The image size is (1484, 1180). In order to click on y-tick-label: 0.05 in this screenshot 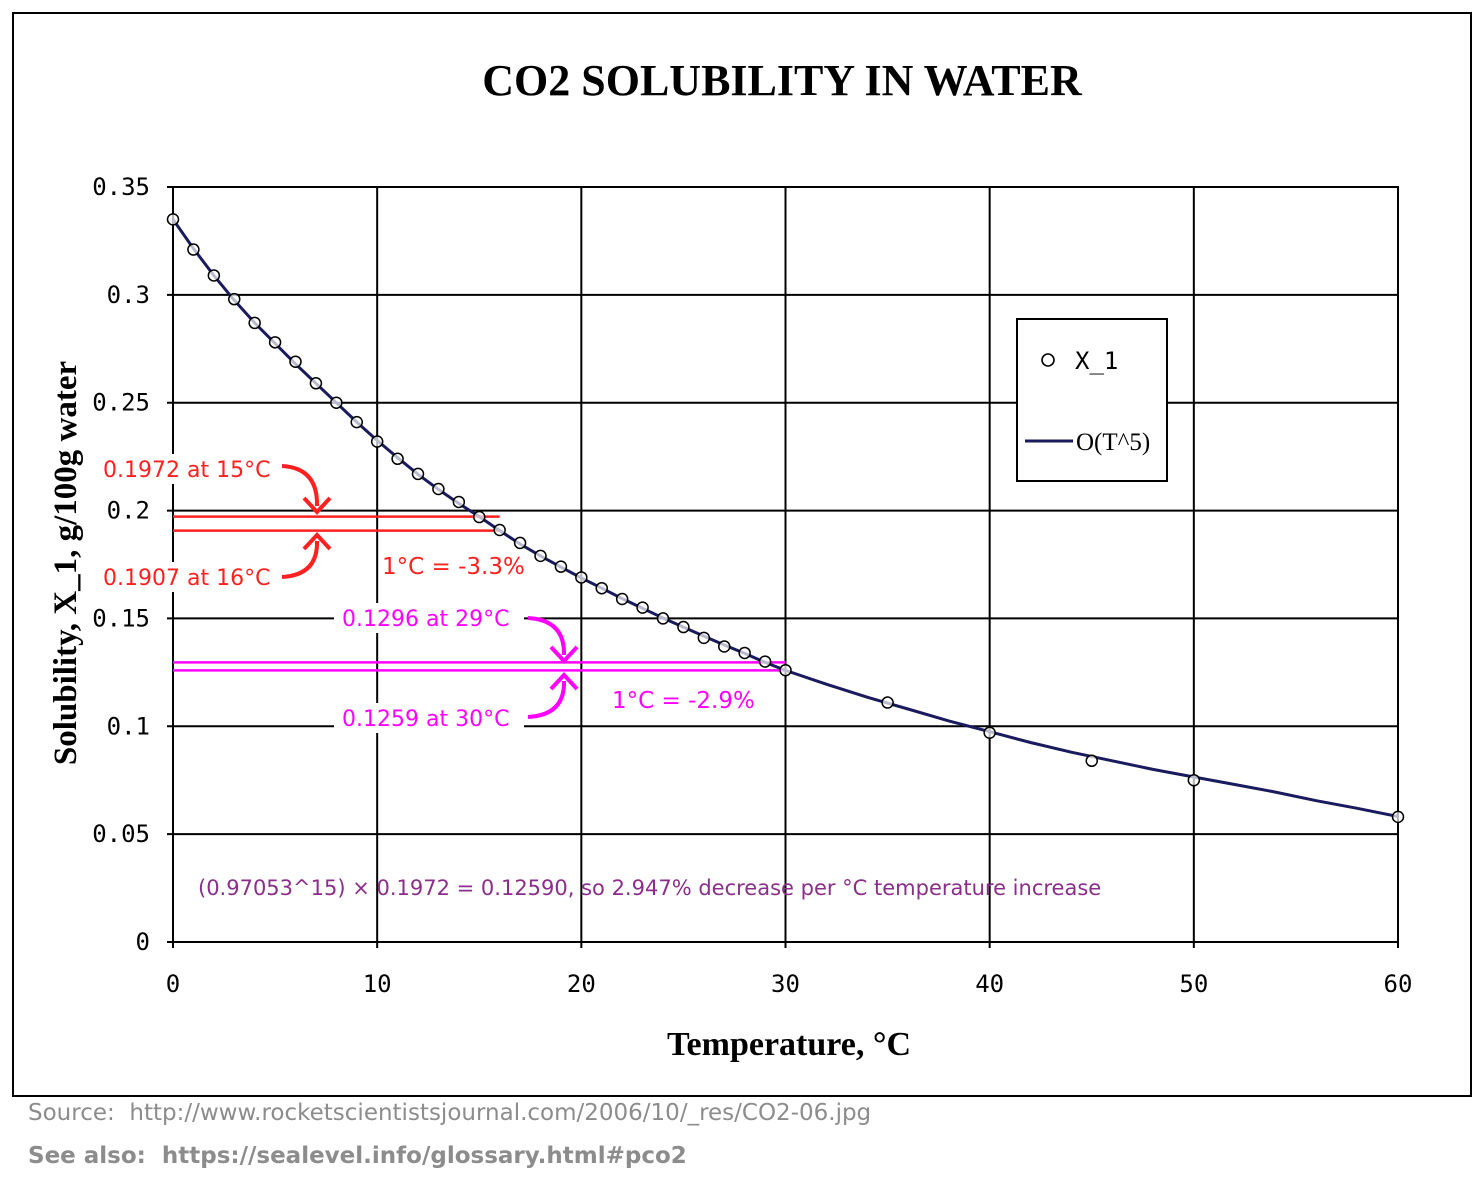, I will do `click(121, 834)`.